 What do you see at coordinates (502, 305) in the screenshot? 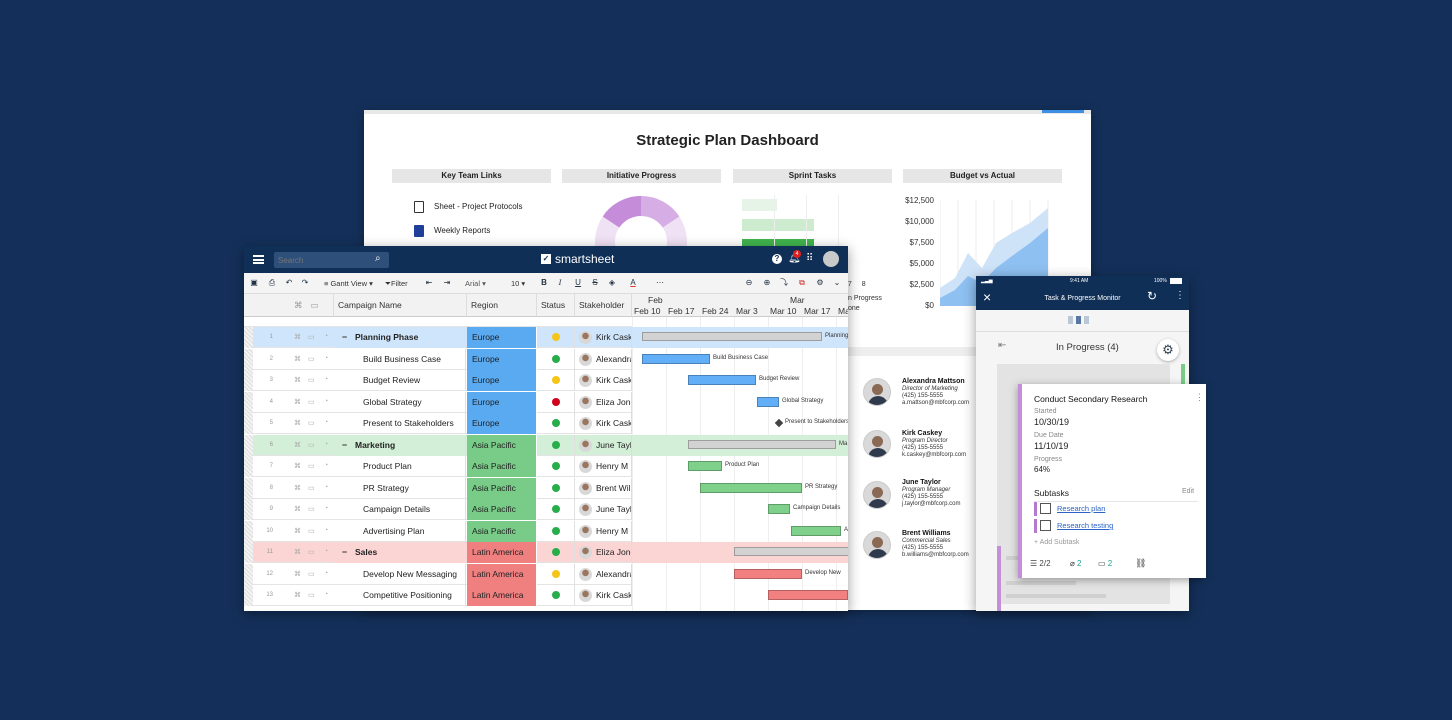
I see `column-header-region: Region` at bounding box center [502, 305].